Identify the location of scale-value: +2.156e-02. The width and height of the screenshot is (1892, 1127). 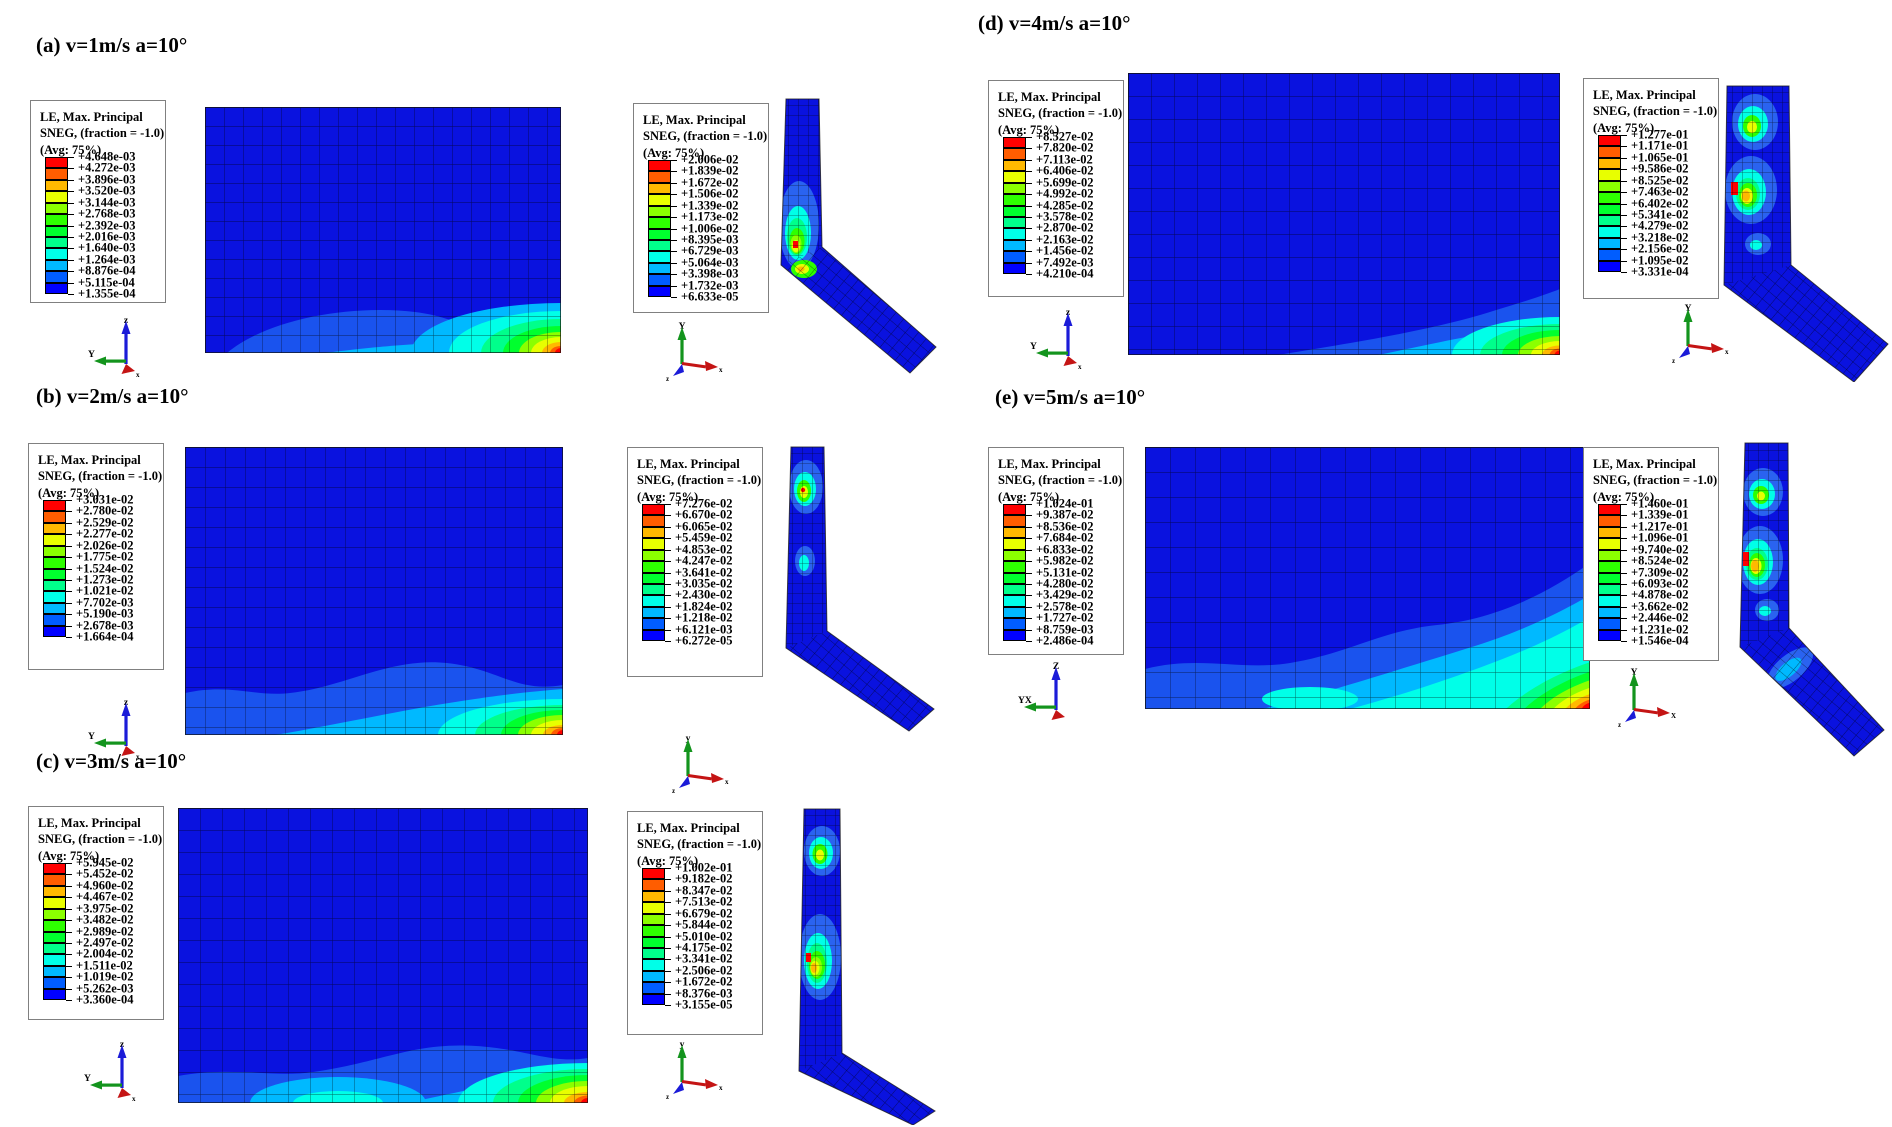
(1660, 248).